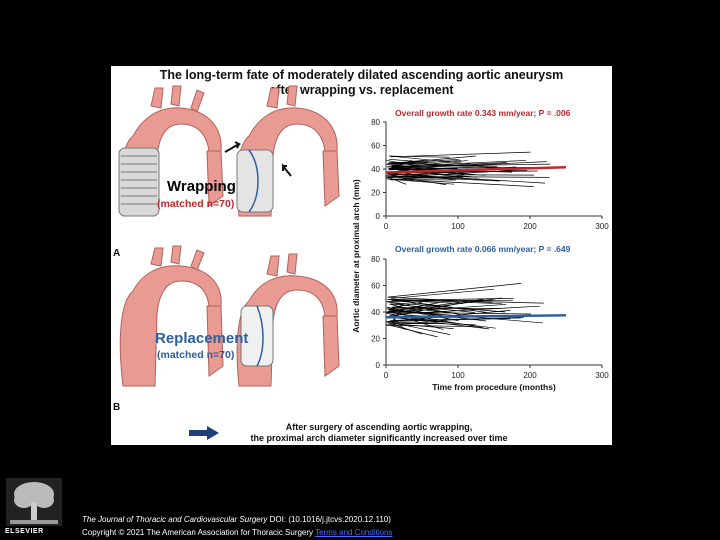 This screenshot has height=540, width=720. I want to click on aorta-replaced-pre, so click(171, 316).